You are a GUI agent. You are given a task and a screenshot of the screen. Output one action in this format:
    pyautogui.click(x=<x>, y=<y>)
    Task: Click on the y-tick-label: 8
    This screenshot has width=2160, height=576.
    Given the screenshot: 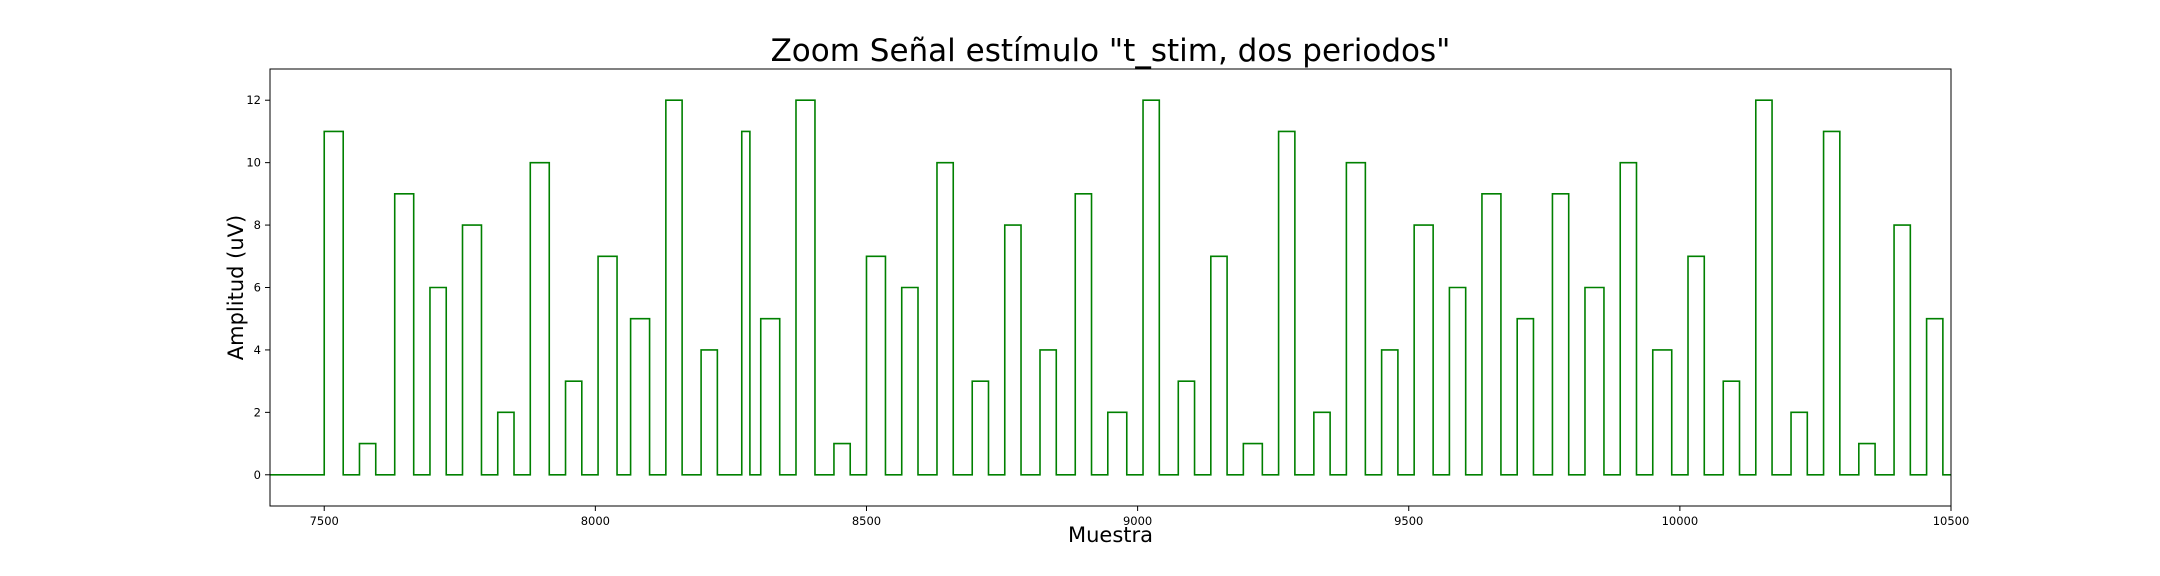 What is the action you would take?
    pyautogui.click(x=257, y=225)
    